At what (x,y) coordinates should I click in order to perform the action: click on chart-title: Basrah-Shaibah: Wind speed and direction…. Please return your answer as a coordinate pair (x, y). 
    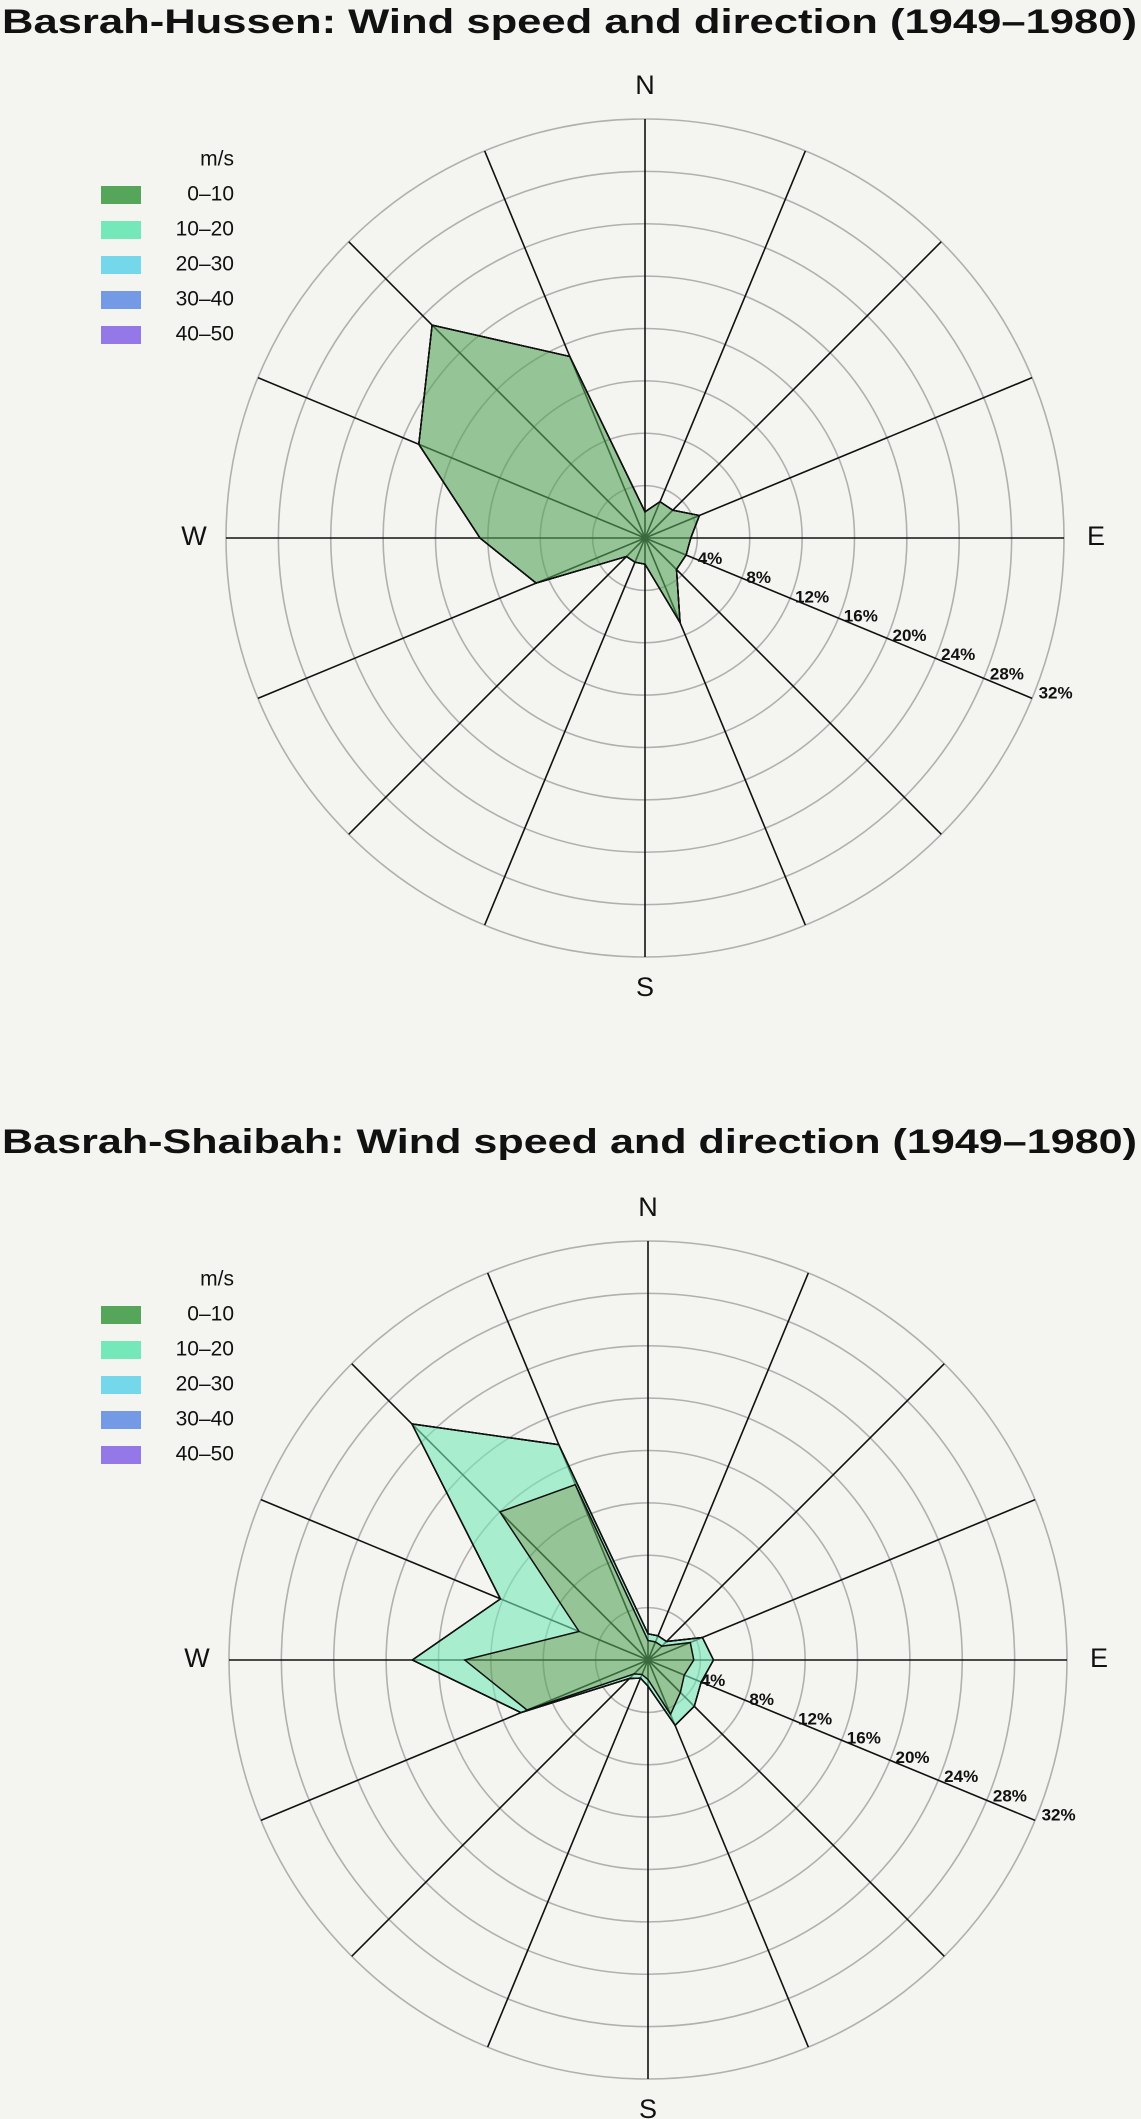
    Looking at the image, I should click on (569, 1142).